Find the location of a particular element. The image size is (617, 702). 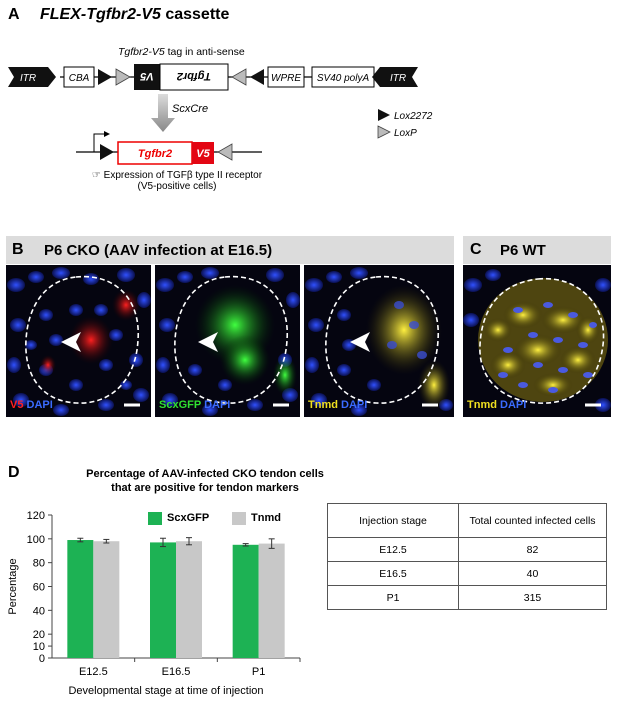

y-tick-label: 20 is located at coordinates (39, 635).